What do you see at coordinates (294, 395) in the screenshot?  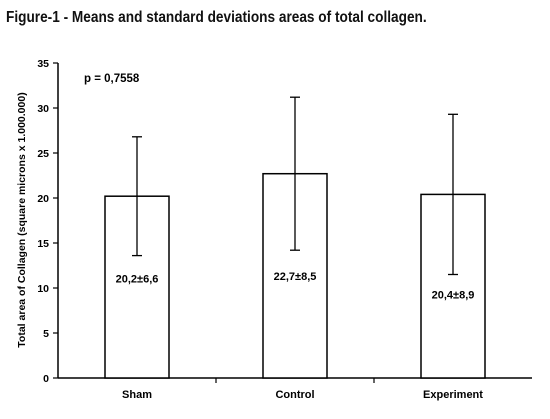 I see `x-category-label: Control` at bounding box center [294, 395].